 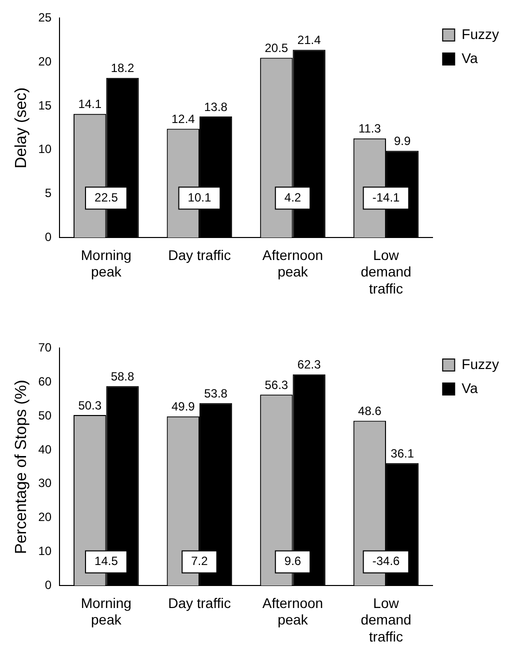 I want to click on annotation: 7.2, so click(x=199, y=561).